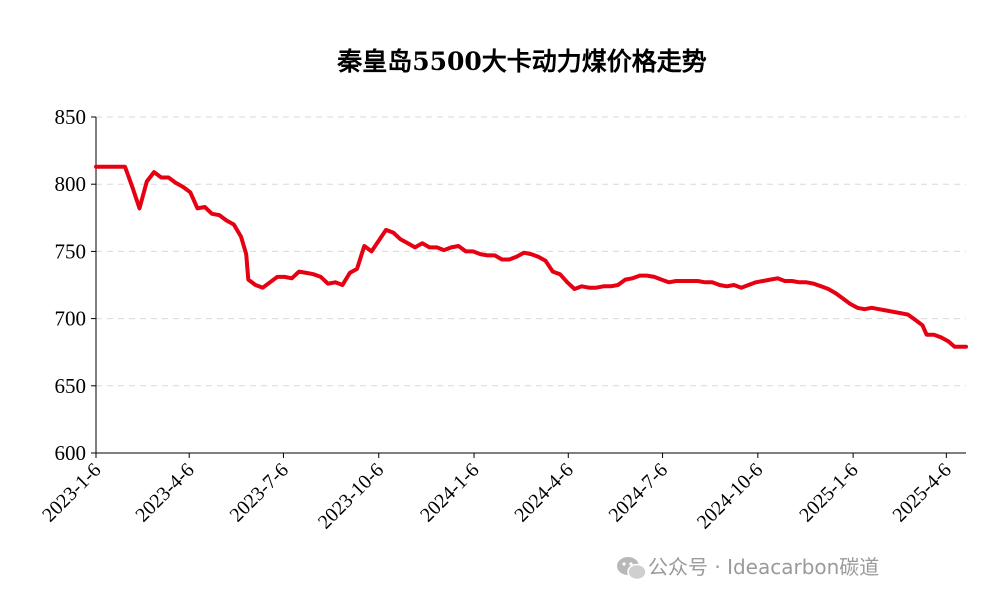 Image resolution: width=1004 pixels, height=605 pixels. Describe the element at coordinates (828, 492) in the screenshot. I see `x-tick-label: 2025-1-6` at that location.